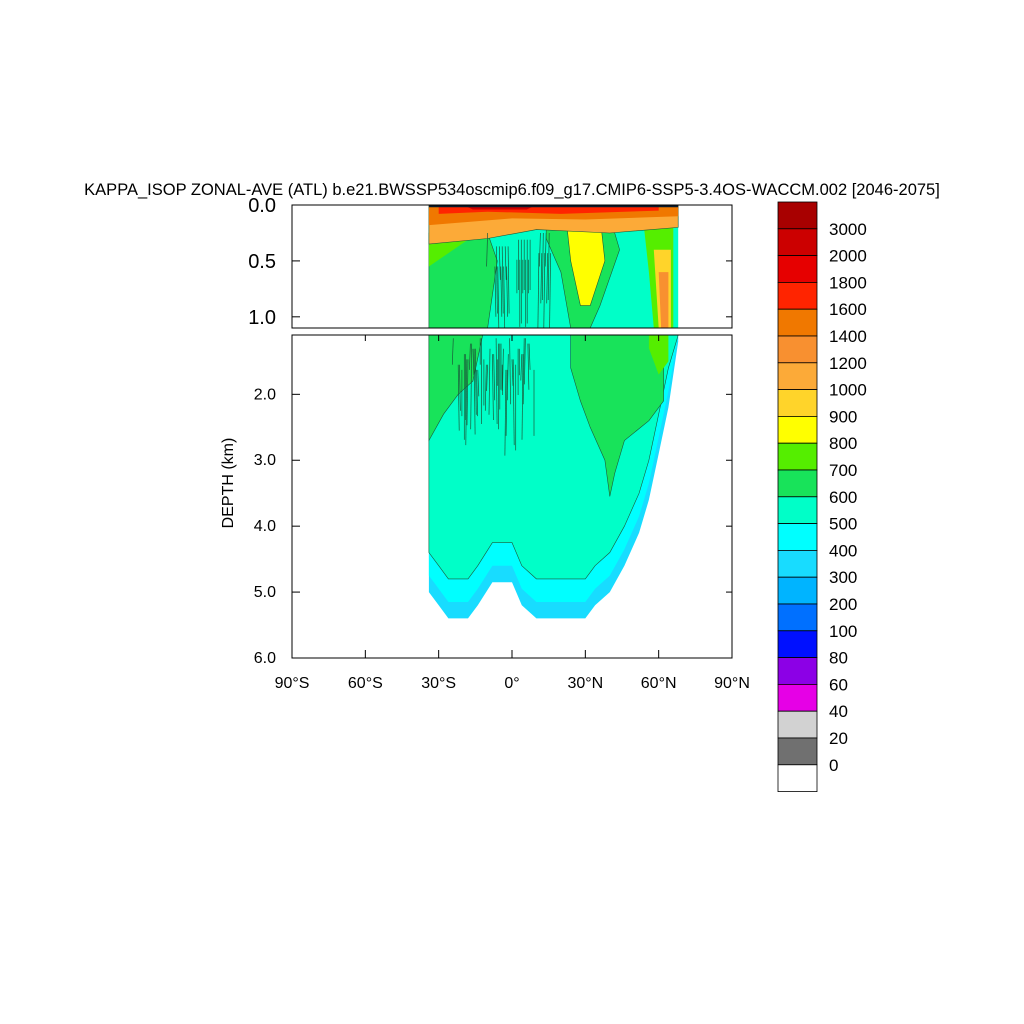 Image resolution: width=1024 pixels, height=1024 pixels. I want to click on colorbar-label: 80, so click(838, 658).